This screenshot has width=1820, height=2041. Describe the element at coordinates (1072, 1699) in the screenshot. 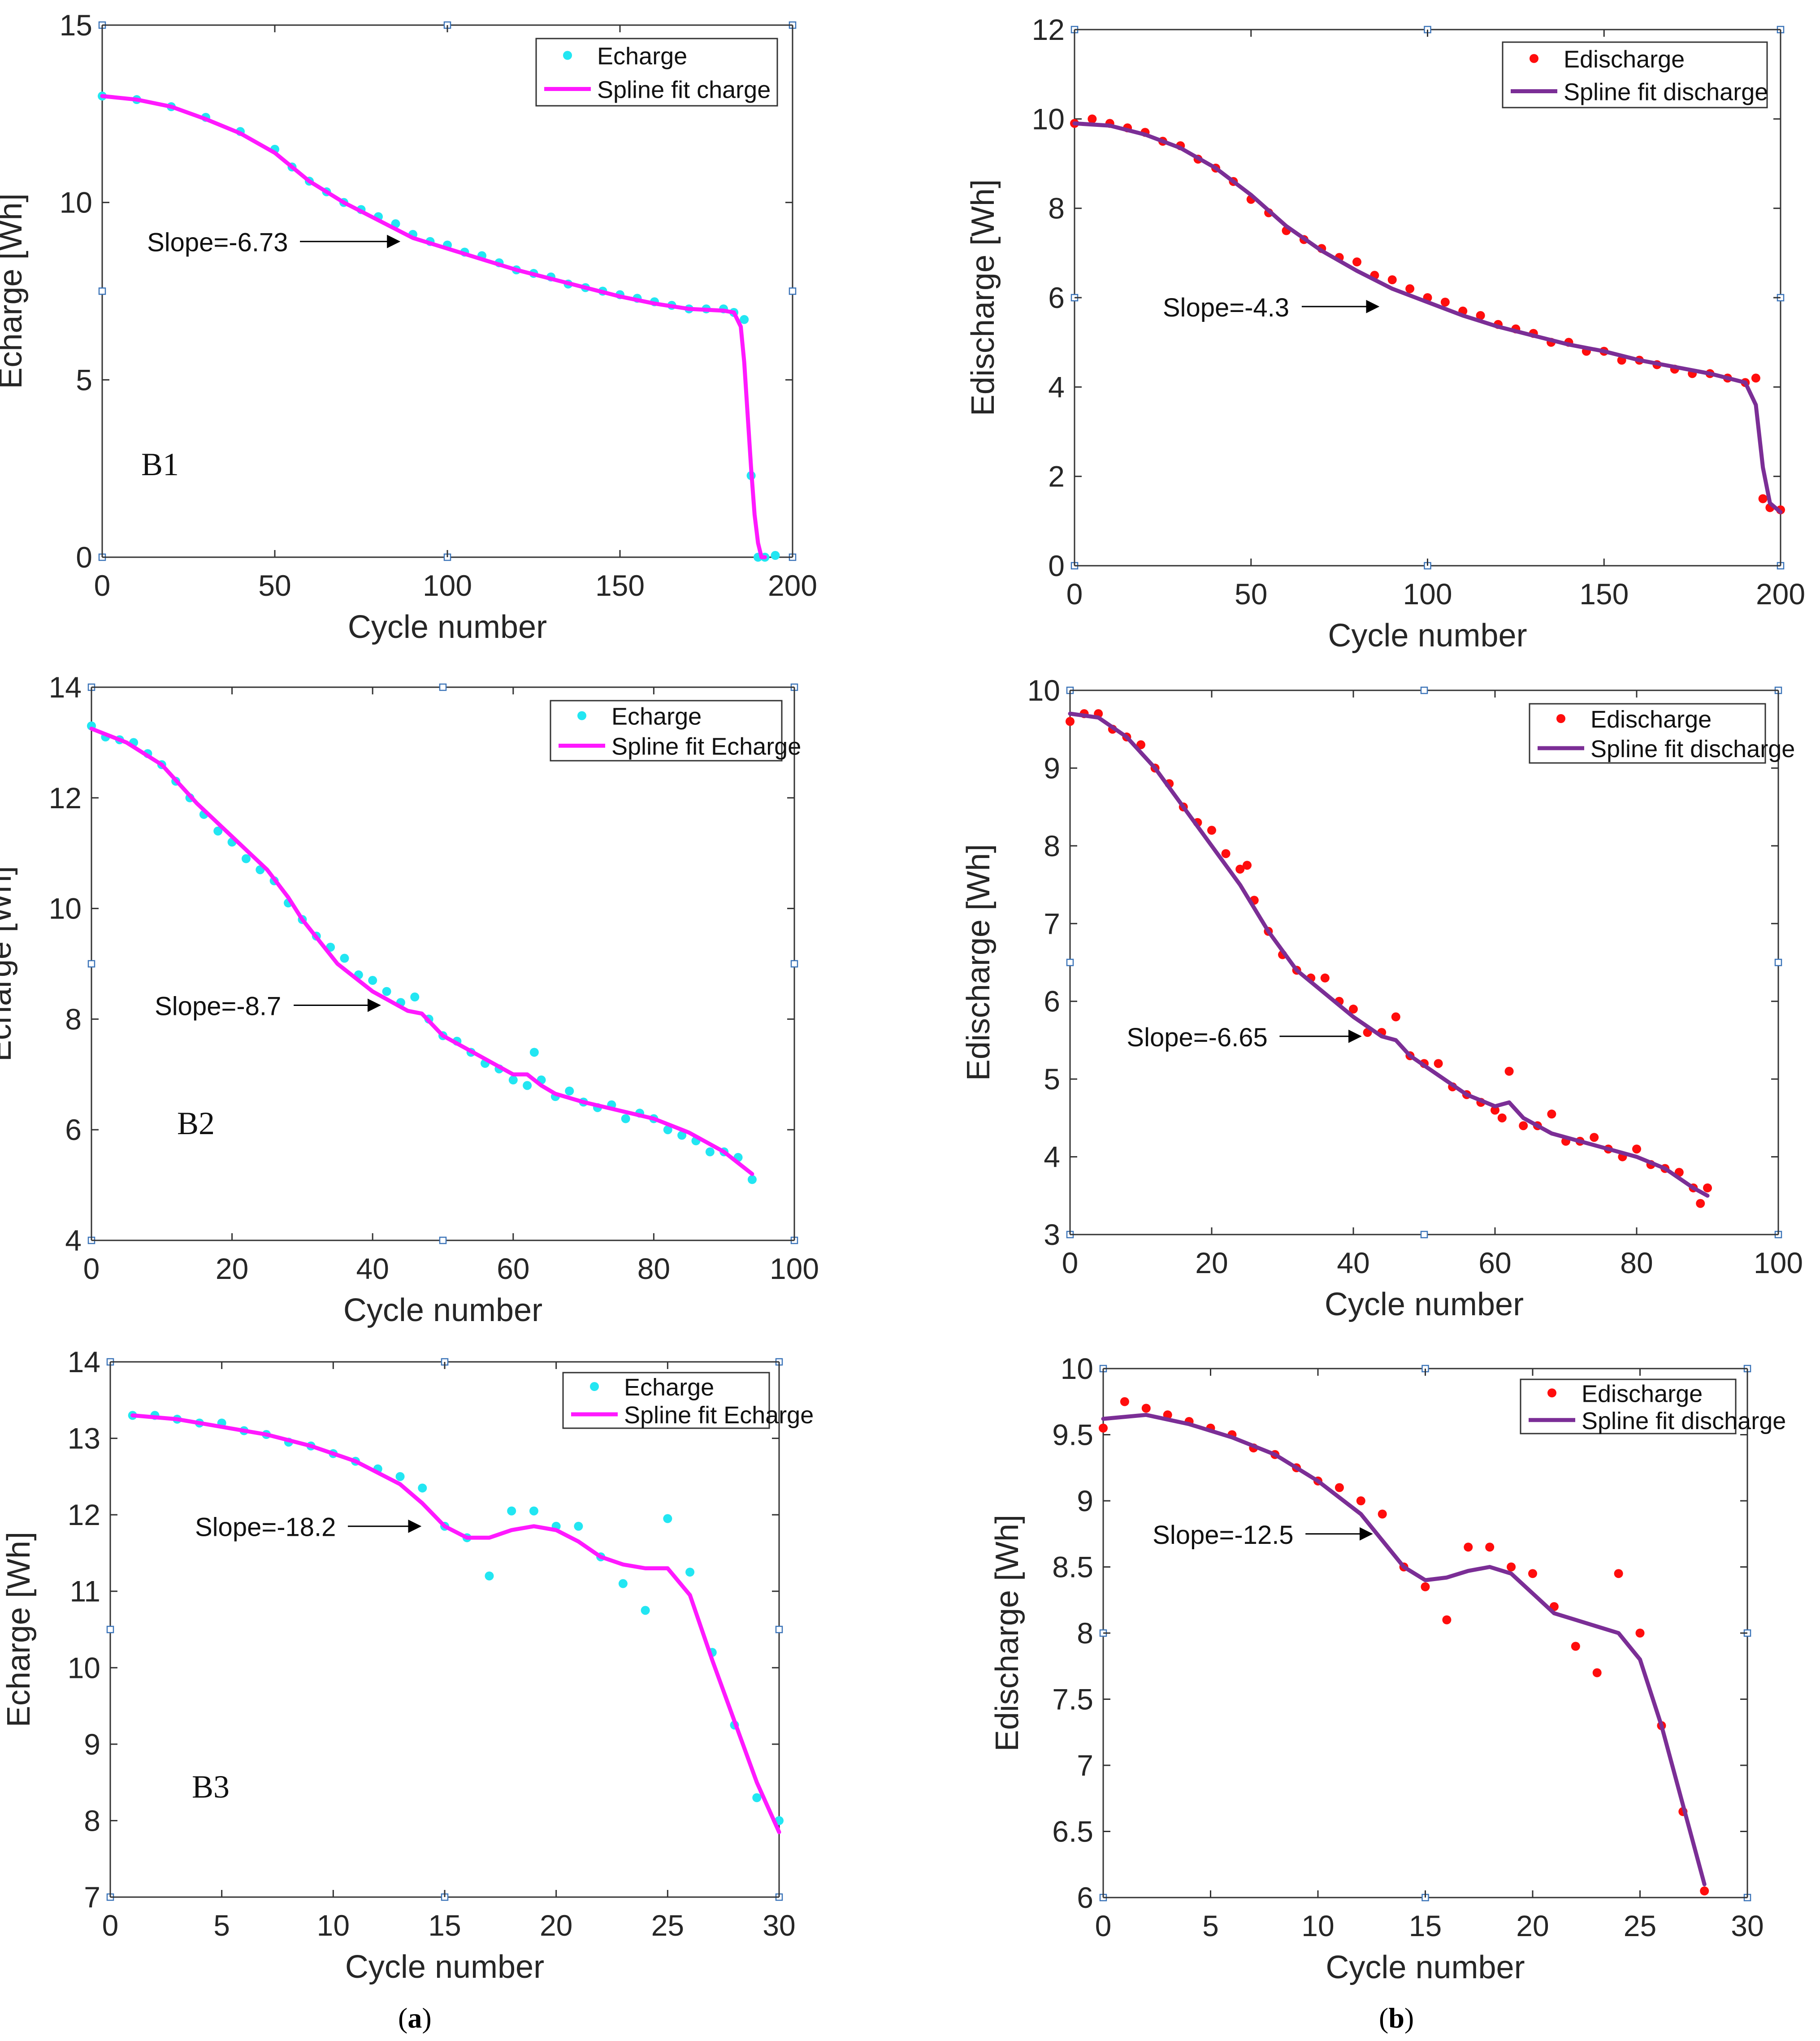

I see `y-tick-label: 7.5` at that location.